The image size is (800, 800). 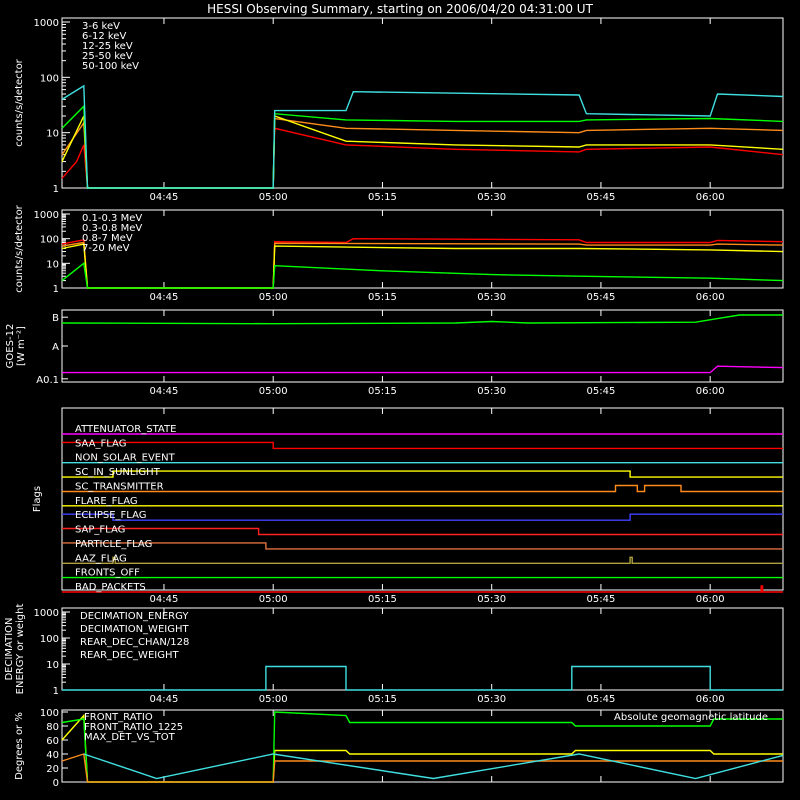 What do you see at coordinates (119, 486) in the screenshot?
I see `flag-label: SC_TRANSMITTER` at bounding box center [119, 486].